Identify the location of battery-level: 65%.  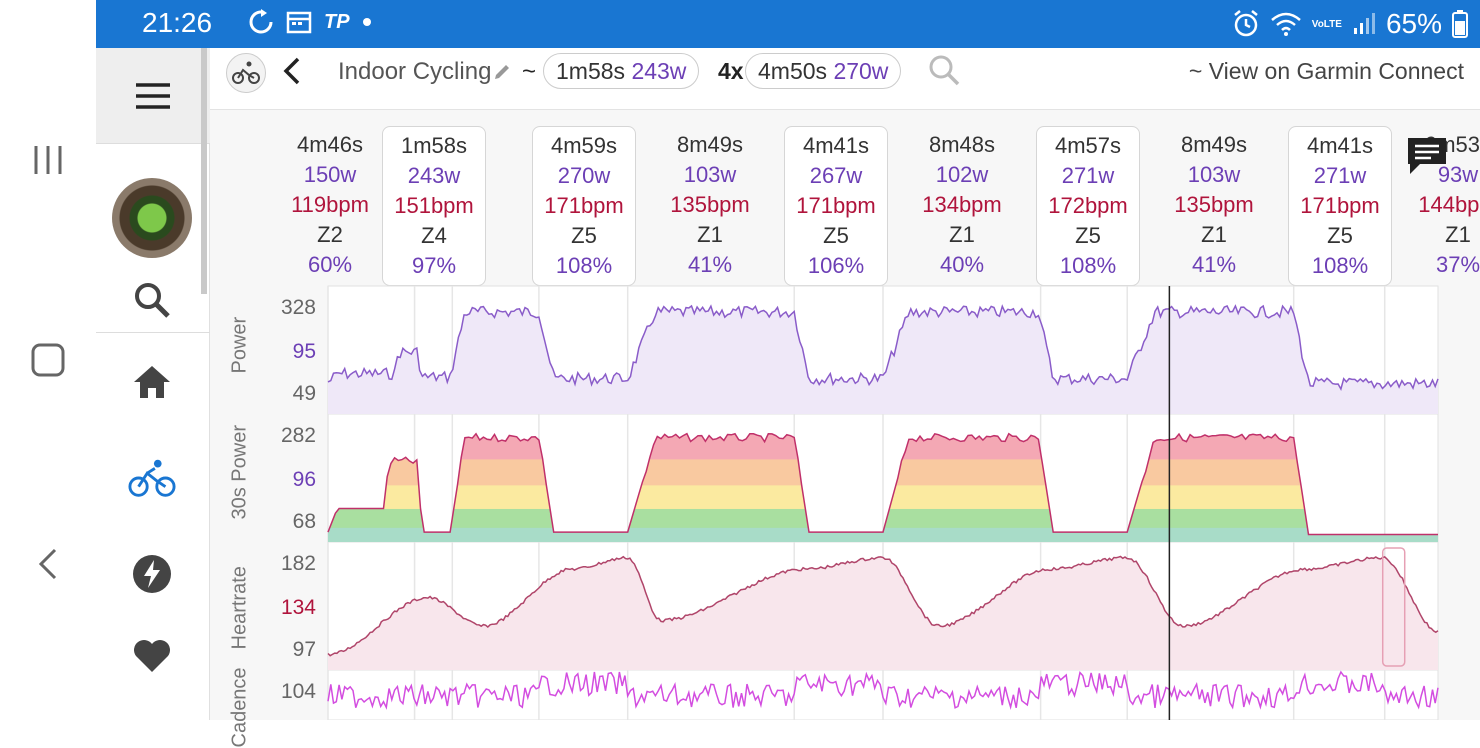
(1413, 23).